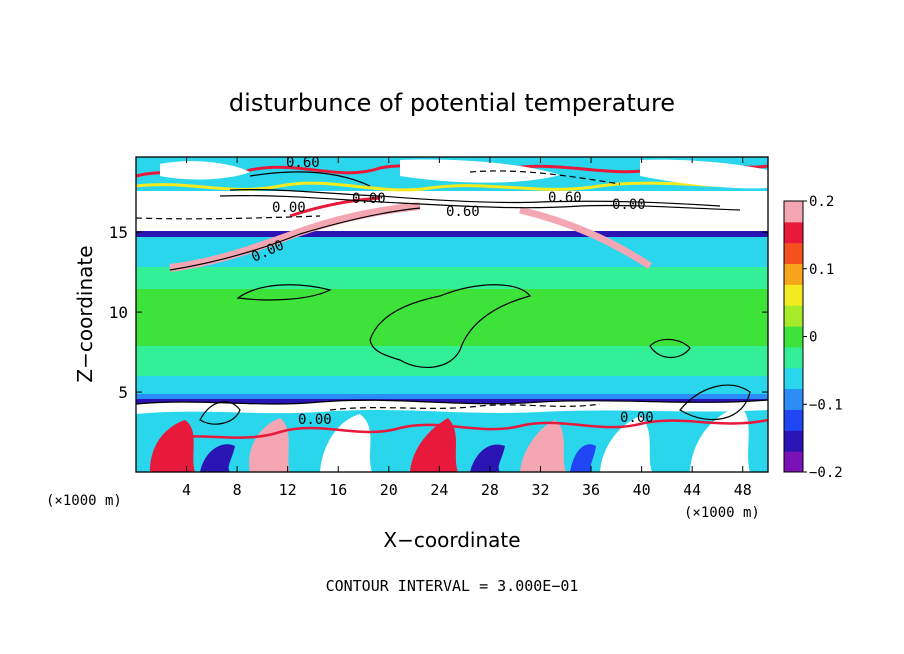  I want to click on shear-filament-left, so click(295, 237).